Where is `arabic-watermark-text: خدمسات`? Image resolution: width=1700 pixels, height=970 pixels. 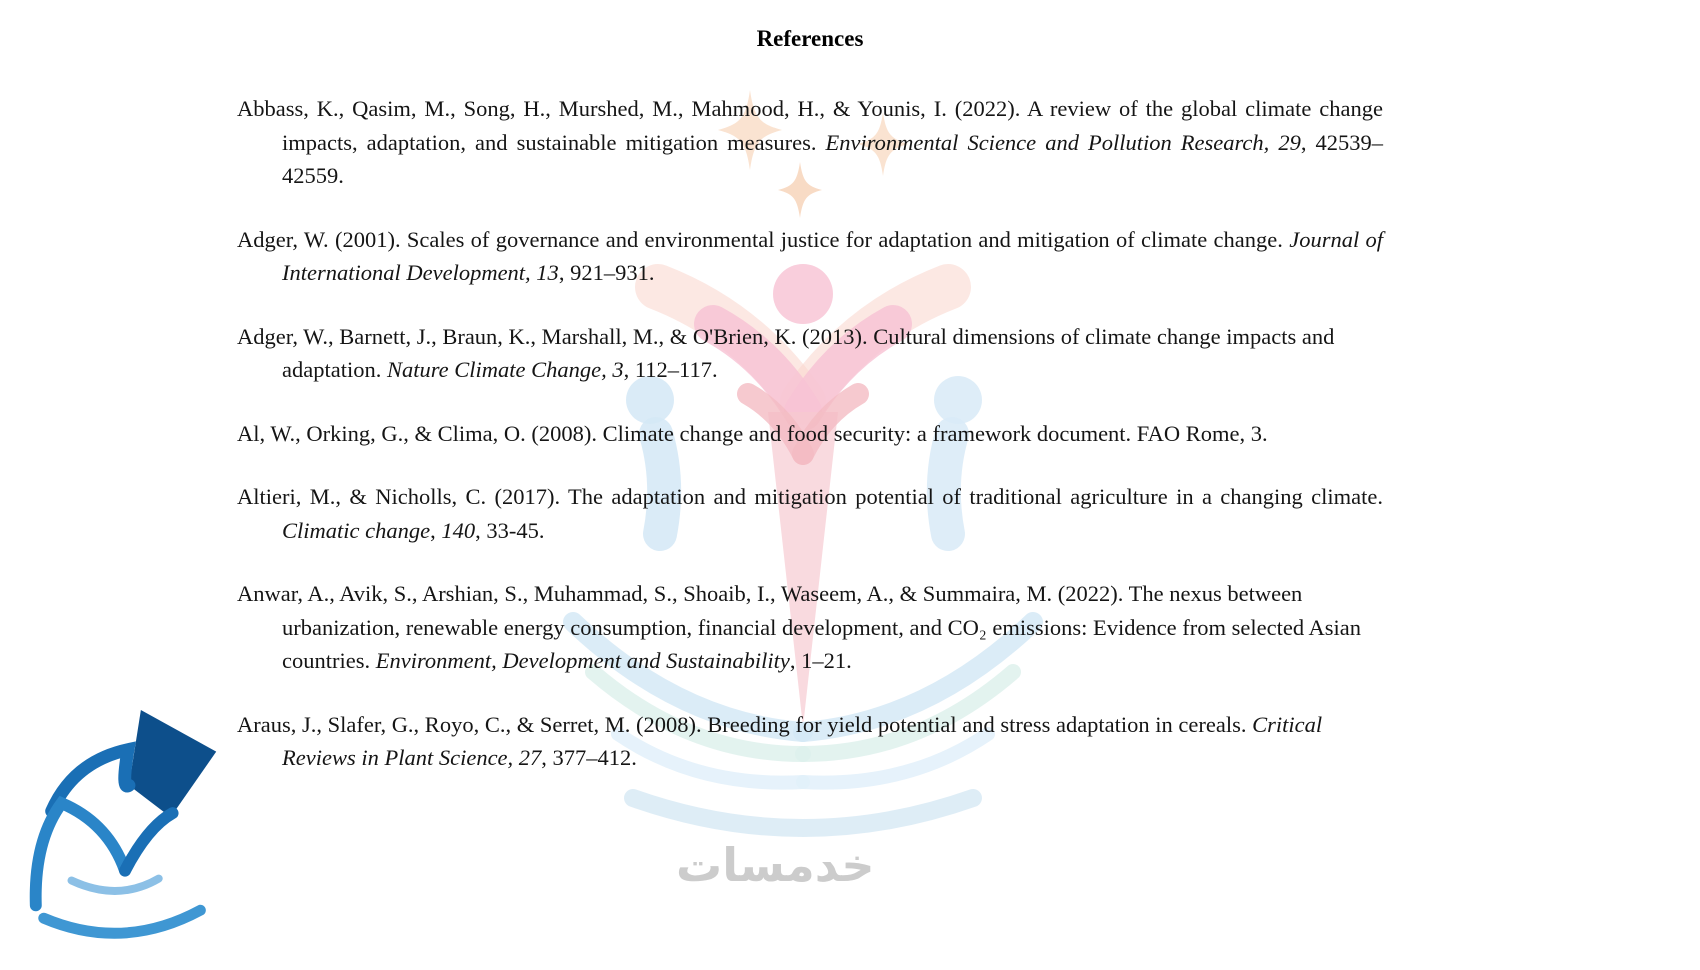 arabic-watermark-text: خدمسات is located at coordinates (775, 865).